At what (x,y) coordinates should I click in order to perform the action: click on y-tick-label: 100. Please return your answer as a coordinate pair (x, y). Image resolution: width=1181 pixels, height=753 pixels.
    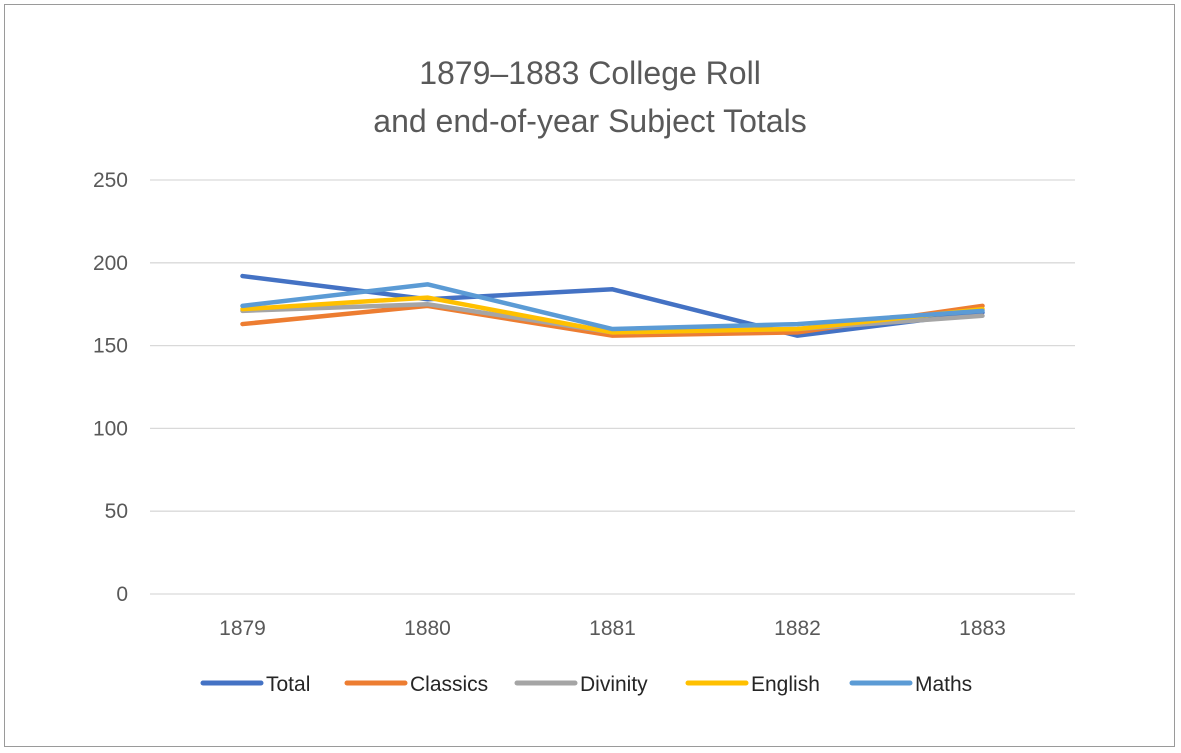
    Looking at the image, I should click on (110, 428).